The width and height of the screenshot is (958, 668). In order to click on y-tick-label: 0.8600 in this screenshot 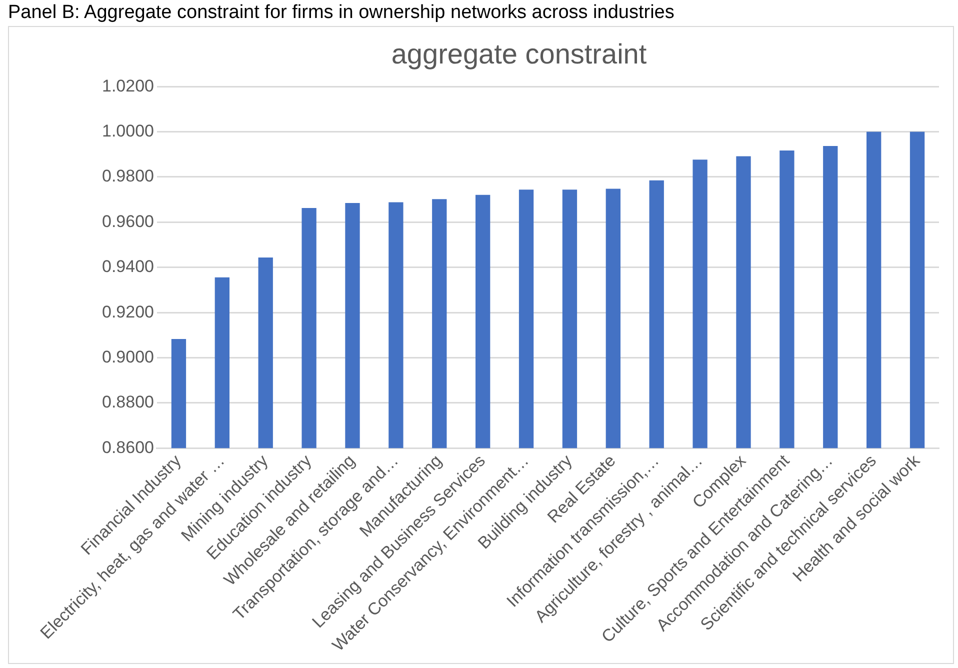, I will do `click(128, 447)`.